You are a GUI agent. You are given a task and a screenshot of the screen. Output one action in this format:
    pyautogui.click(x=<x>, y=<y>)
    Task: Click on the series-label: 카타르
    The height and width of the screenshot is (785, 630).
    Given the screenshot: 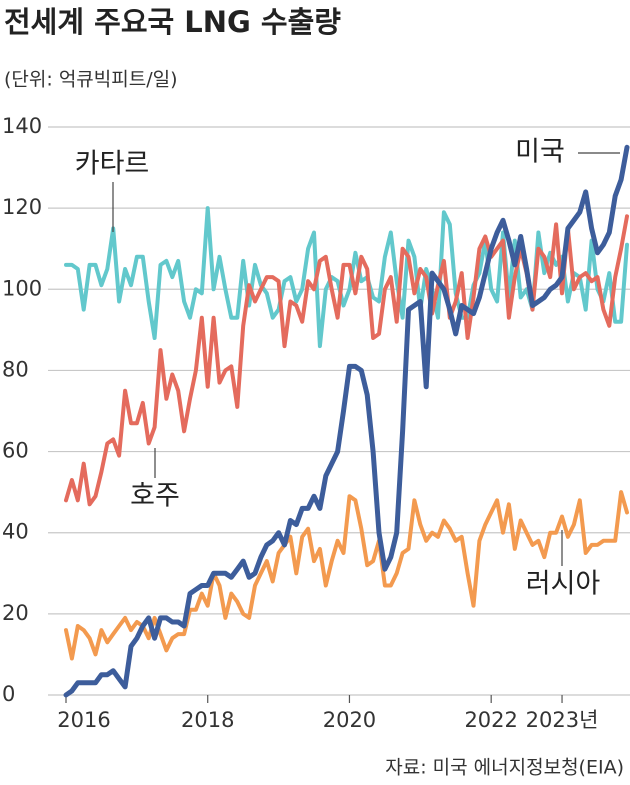 What is the action you would take?
    pyautogui.click(x=112, y=164)
    